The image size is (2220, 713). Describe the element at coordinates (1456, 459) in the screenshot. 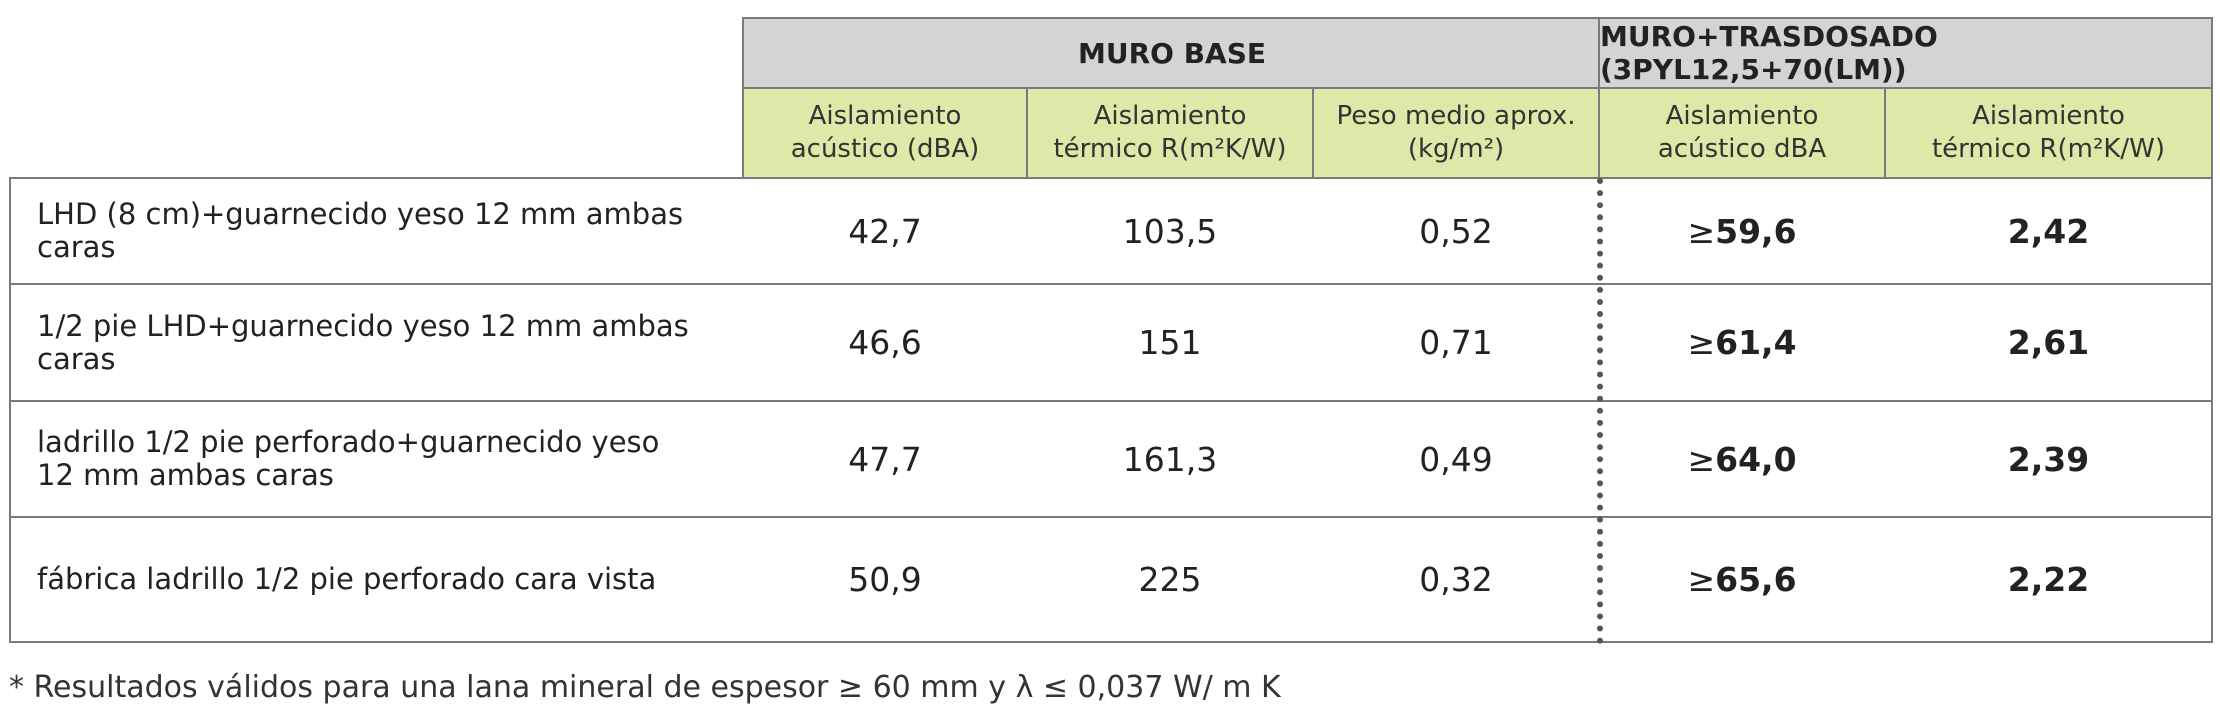

I see `cell-weight-base: 0,49` at that location.